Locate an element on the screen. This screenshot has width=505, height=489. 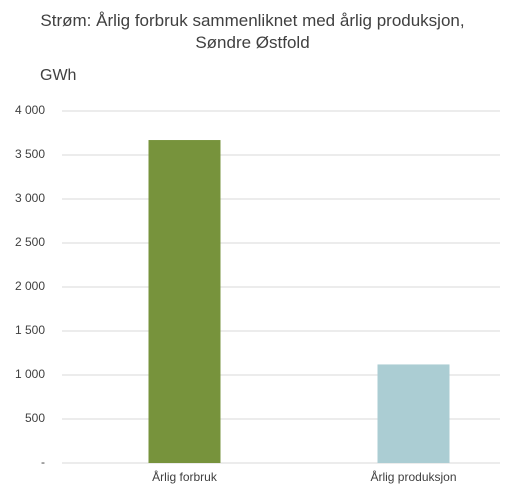
y-tick-label: 1 500 is located at coordinates (30, 330).